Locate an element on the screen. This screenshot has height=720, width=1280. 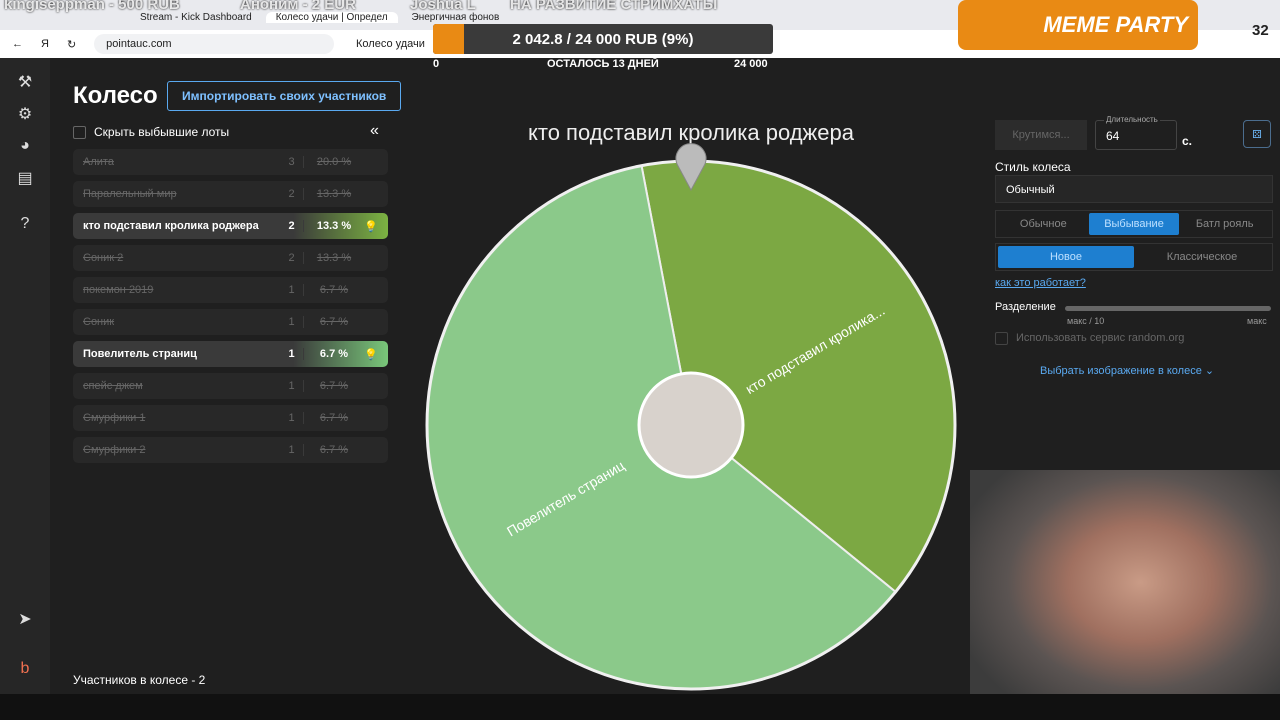
lot-name: Смурфики 2 is located at coordinates (114, 450).